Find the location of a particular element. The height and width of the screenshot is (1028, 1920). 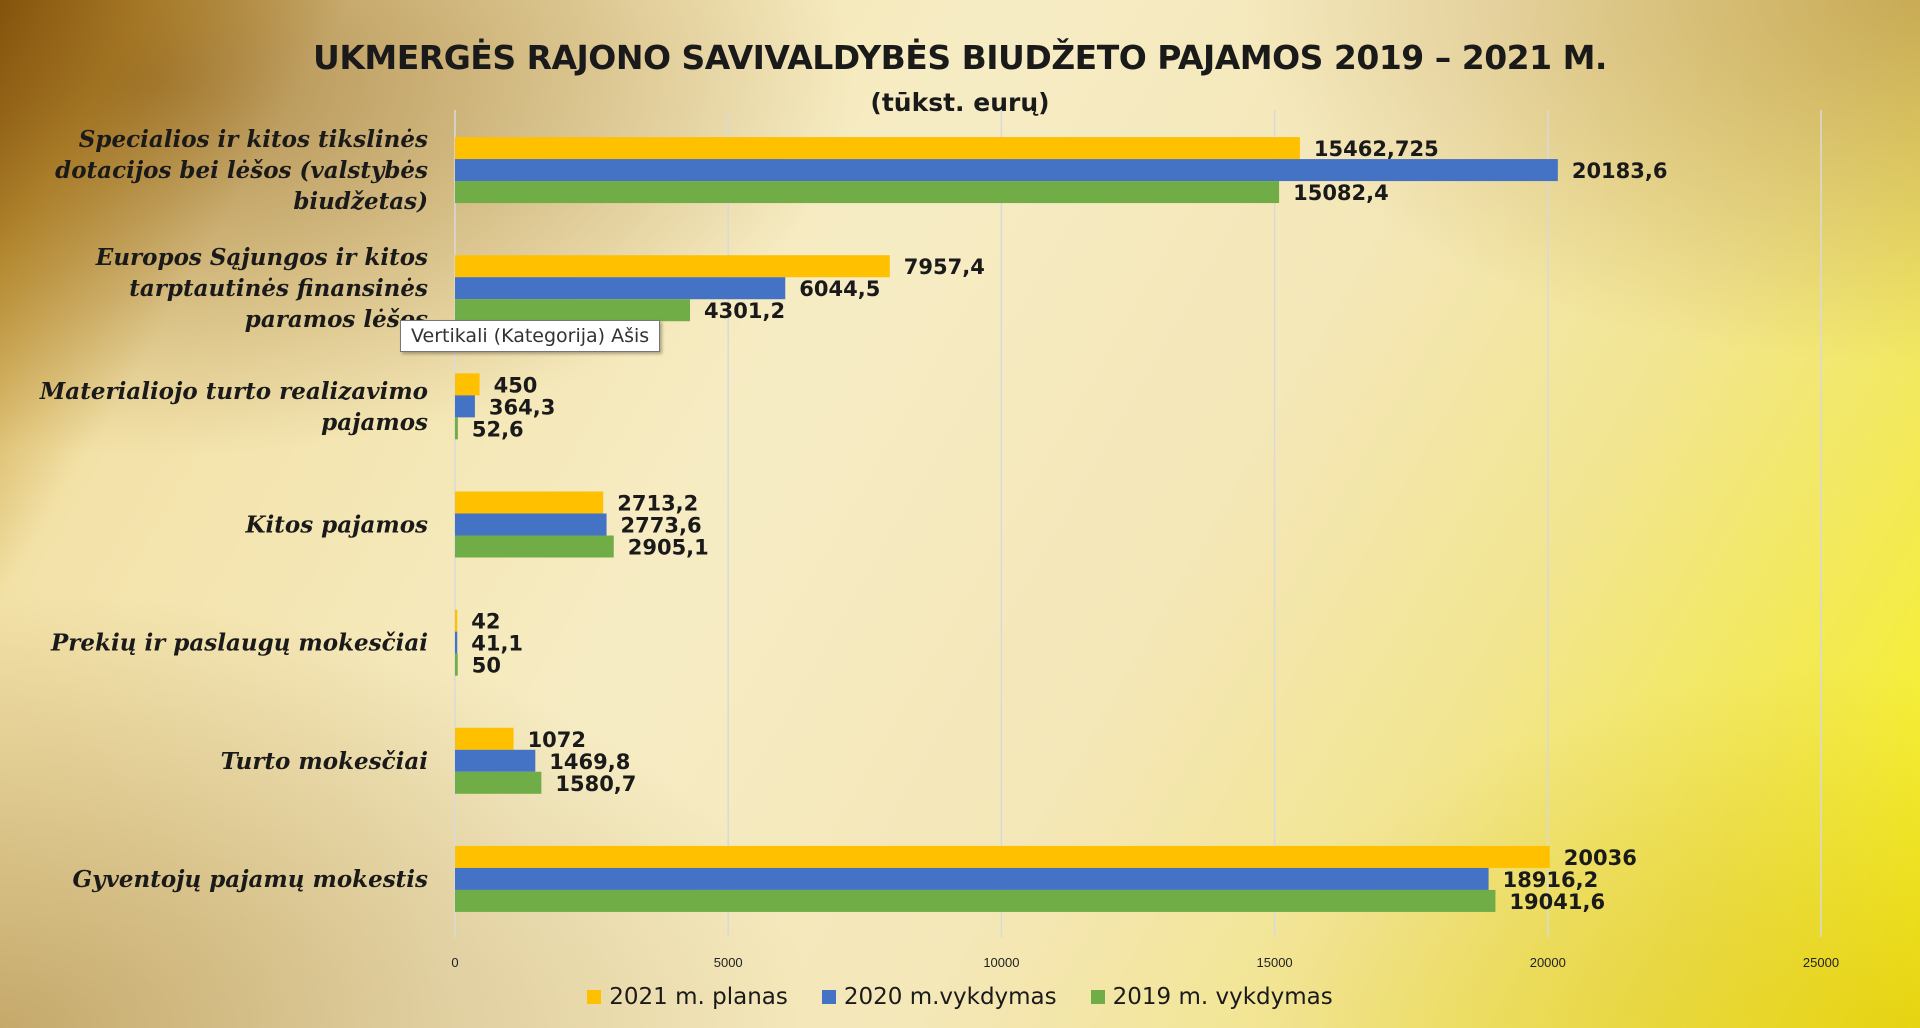

data-label-5-2: 1580,7 is located at coordinates (595, 784).